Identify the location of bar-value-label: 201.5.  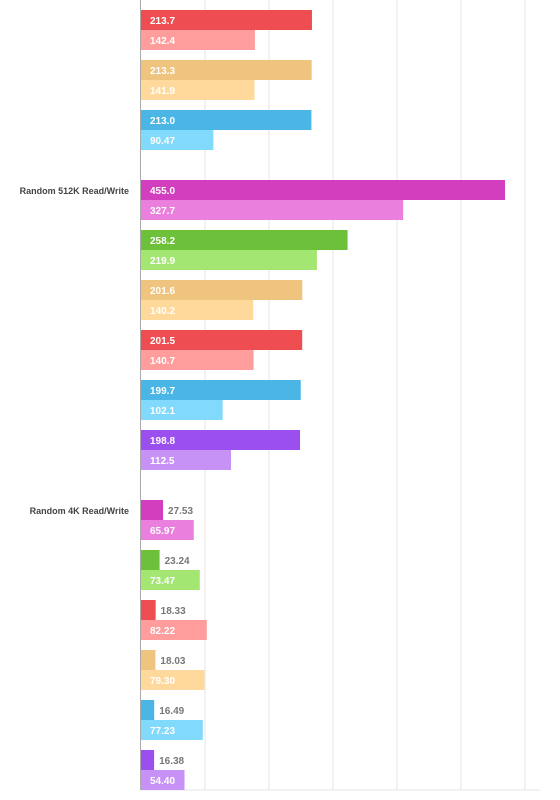
(162, 341).